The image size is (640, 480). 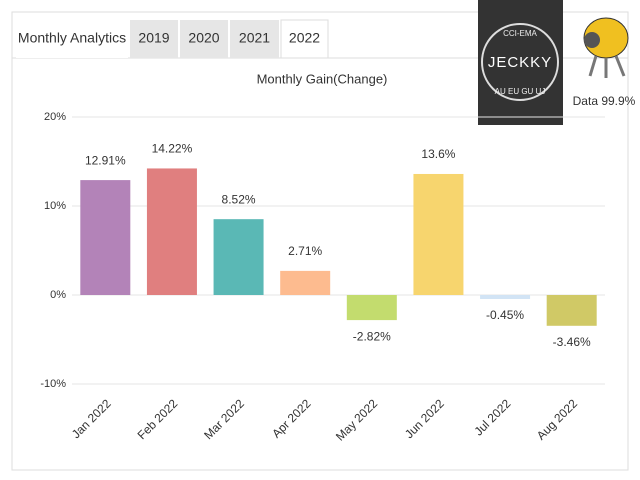 What do you see at coordinates (520, 91) in the screenshot?
I see `logo-ring-bottom: AU EU GU UJ` at bounding box center [520, 91].